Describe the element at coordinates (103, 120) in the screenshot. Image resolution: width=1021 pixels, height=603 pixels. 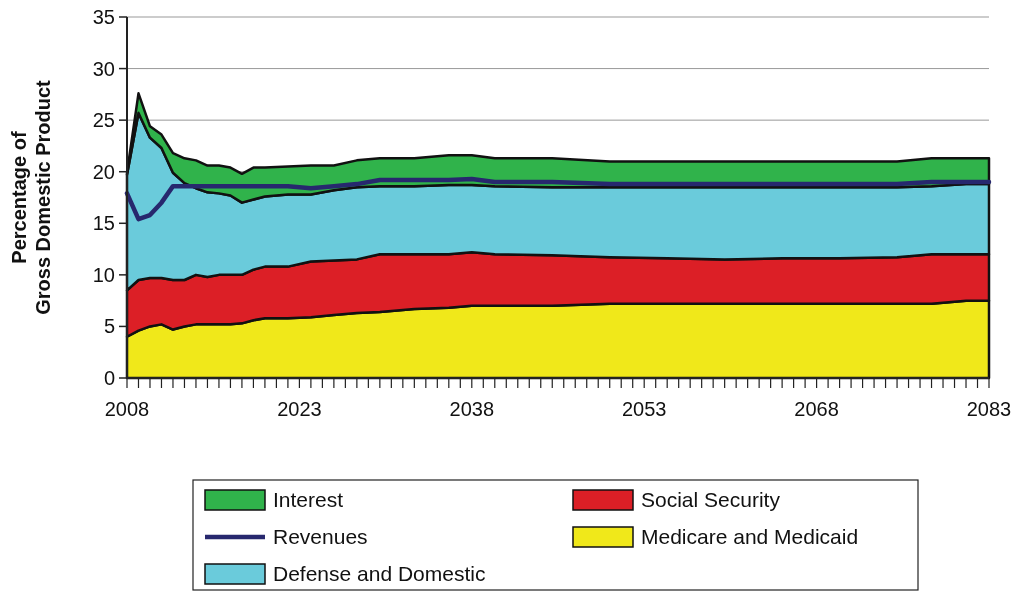
I see `y-tick-label: 25` at that location.